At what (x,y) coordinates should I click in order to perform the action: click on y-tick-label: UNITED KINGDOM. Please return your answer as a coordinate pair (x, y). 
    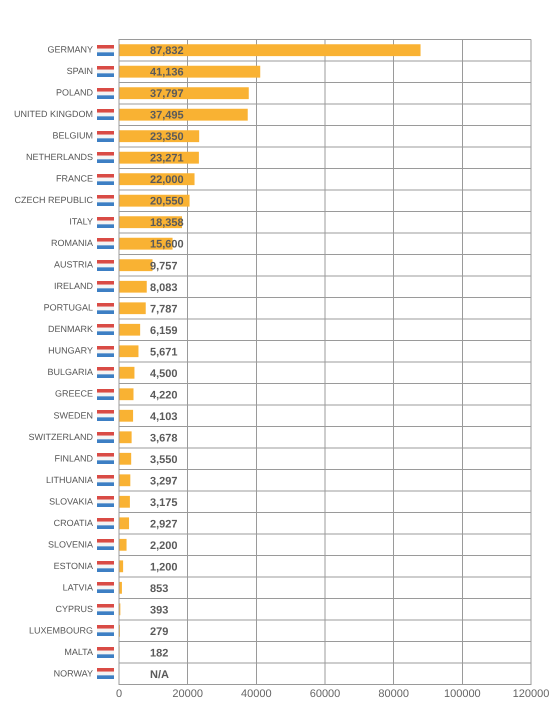
    Looking at the image, I should click on (53, 114).